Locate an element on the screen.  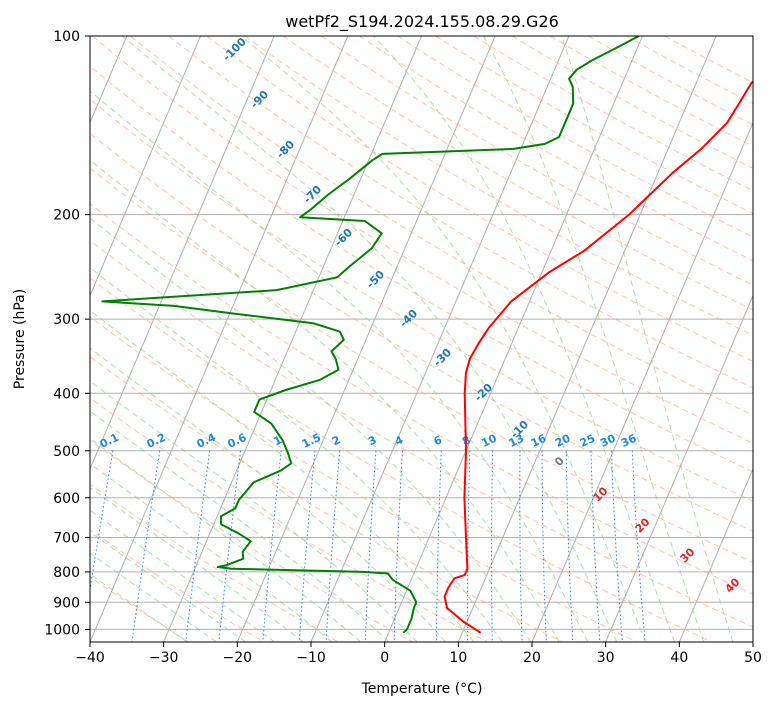
chart-title: wetPf2_S194.2024.155.08.29.G26 is located at coordinates (422, 22).